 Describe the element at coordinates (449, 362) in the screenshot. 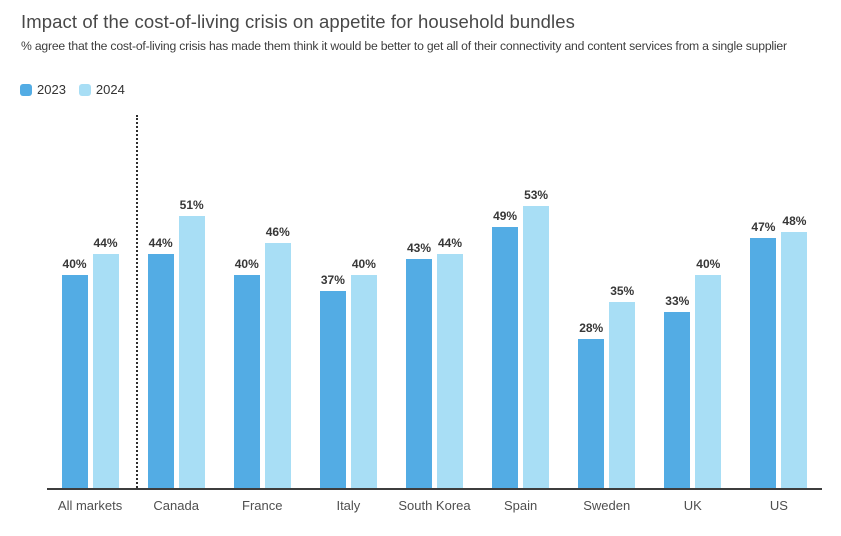

I see `bar-south-korea-2024: 44%` at that location.